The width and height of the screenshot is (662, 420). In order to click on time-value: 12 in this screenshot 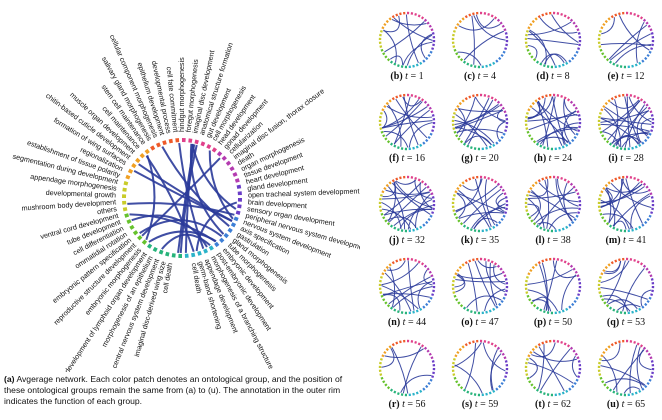, I will do `click(639, 76)`.